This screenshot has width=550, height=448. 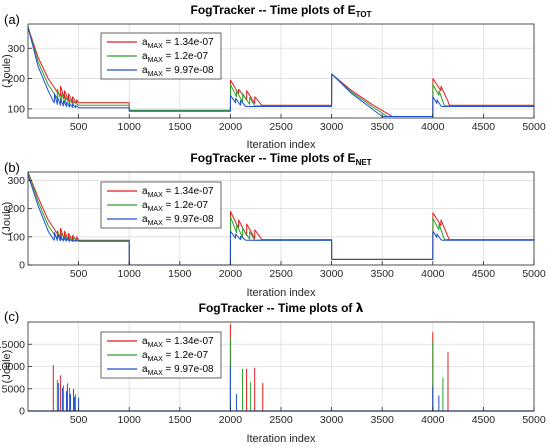 What do you see at coordinates (277, 308) in the screenshot?
I see `title-main: FogTracker -- Time plots of` at bounding box center [277, 308].